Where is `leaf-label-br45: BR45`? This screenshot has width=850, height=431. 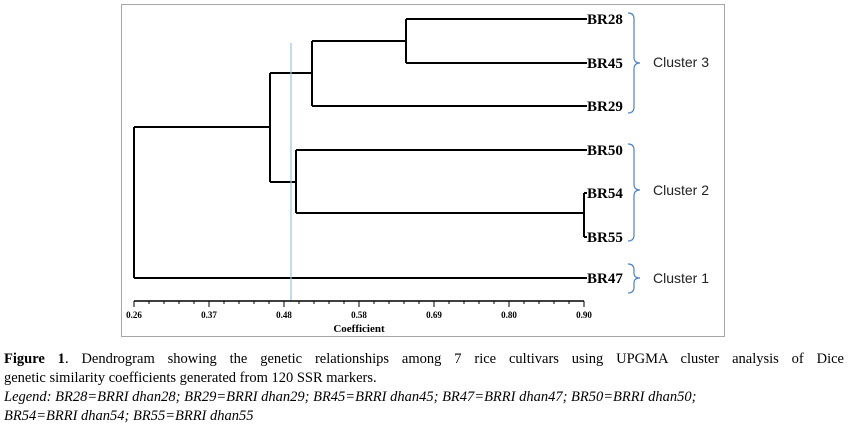 leaf-label-br45: BR45 is located at coordinates (605, 64).